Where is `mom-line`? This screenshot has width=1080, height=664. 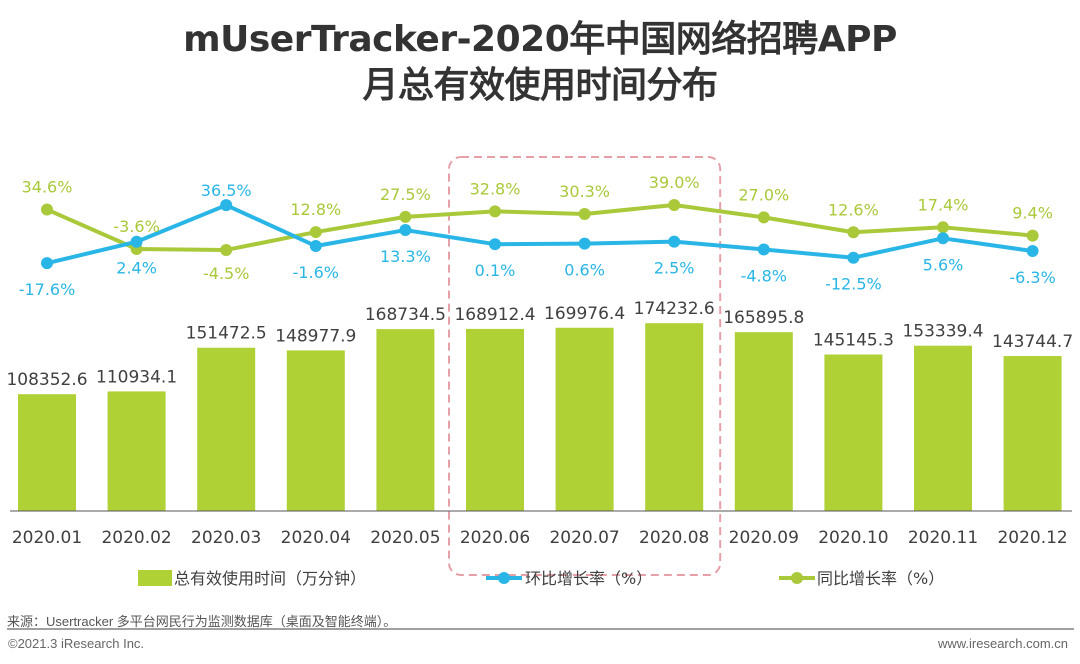
mom-line is located at coordinates (539, 234).